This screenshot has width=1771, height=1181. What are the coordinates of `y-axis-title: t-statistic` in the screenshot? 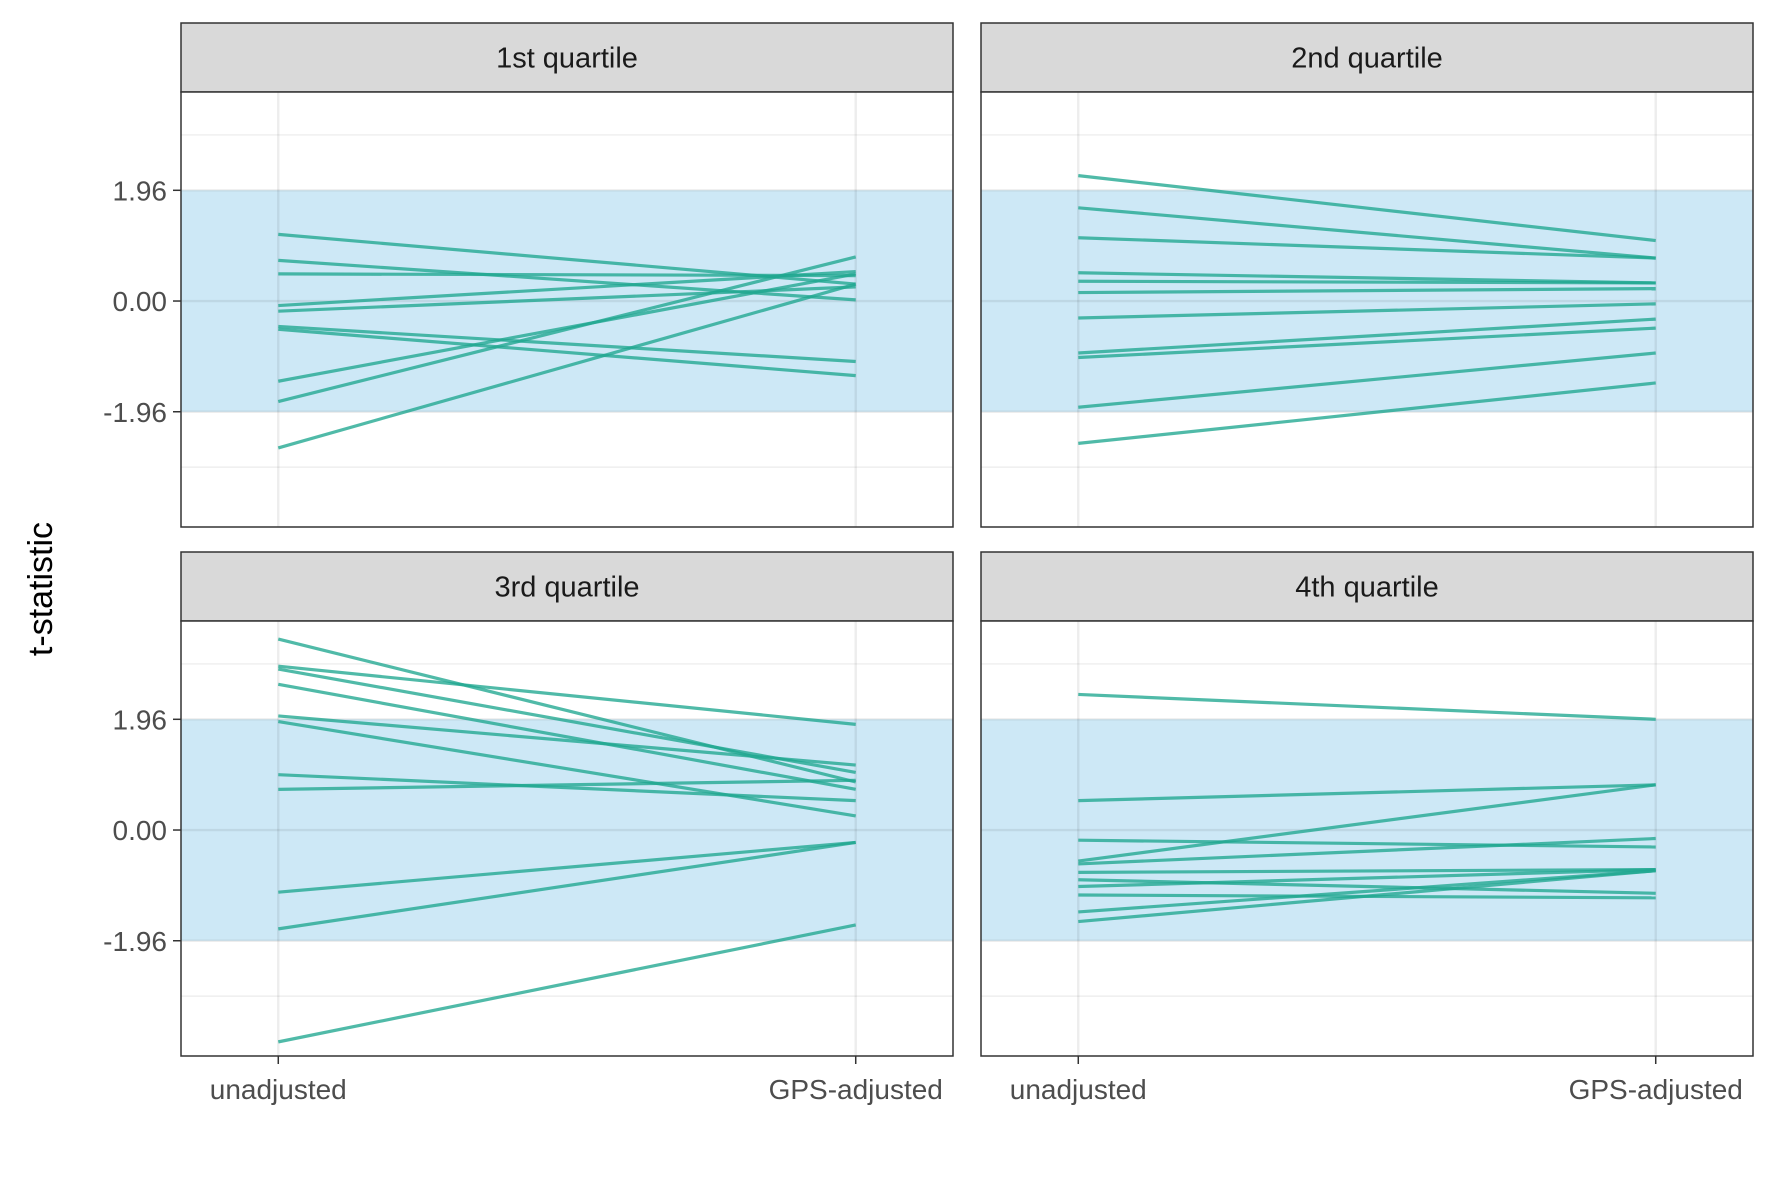 It's located at (41, 589).